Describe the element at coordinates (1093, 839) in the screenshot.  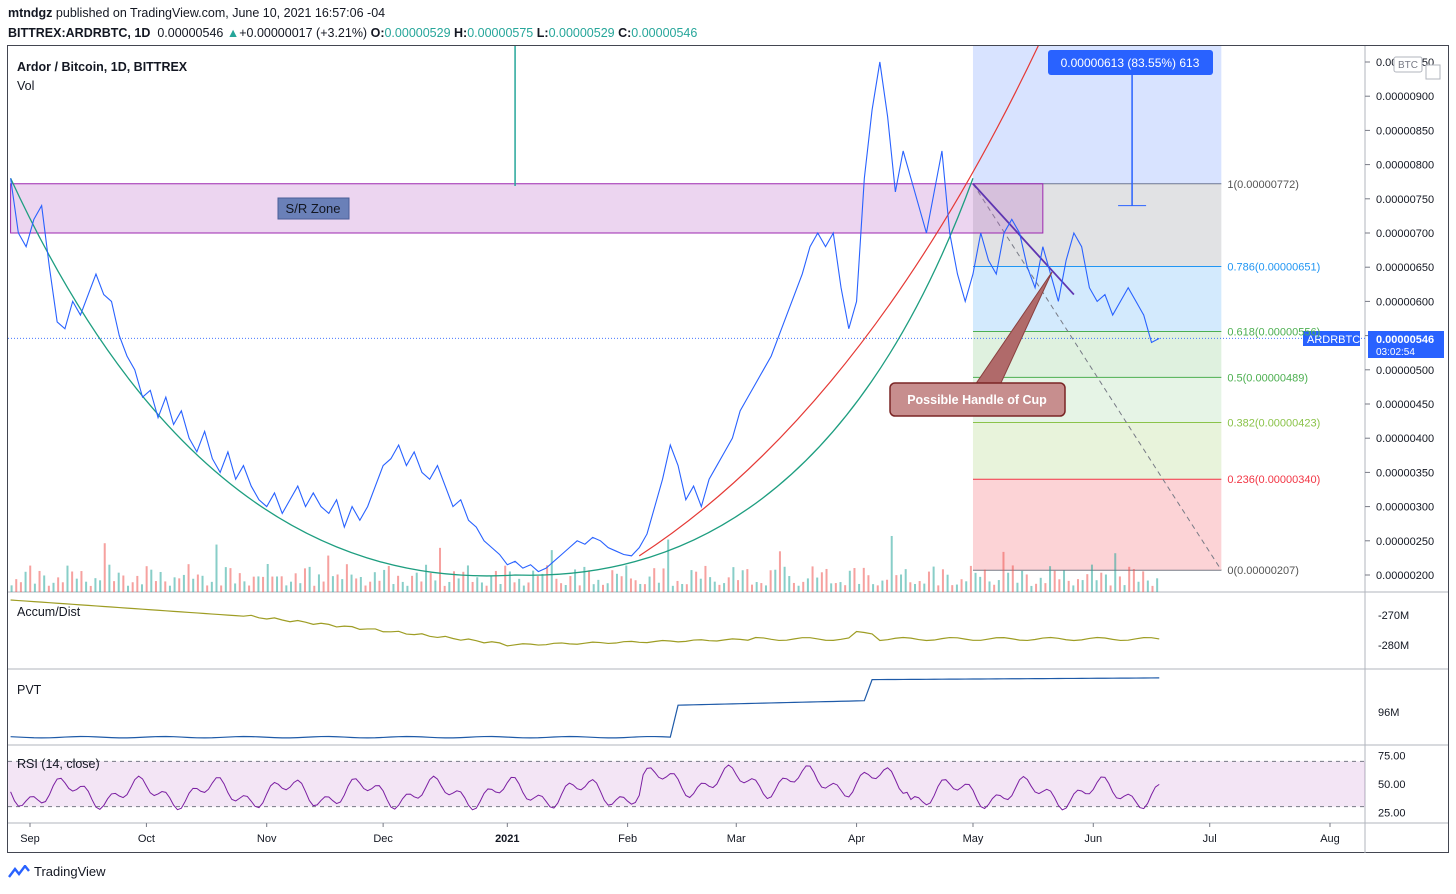
I see `time-tick-label: Jun` at that location.